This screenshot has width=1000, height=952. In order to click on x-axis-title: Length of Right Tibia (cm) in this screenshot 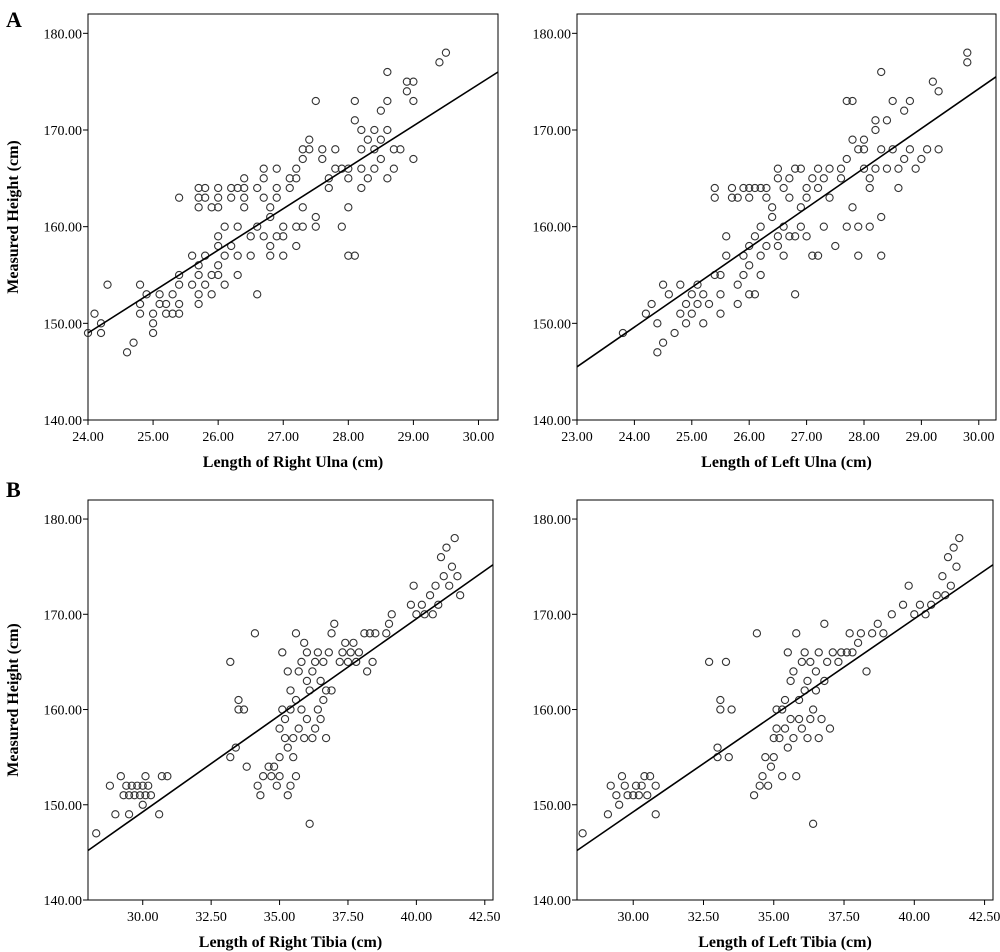, I will do `click(290, 942)`.